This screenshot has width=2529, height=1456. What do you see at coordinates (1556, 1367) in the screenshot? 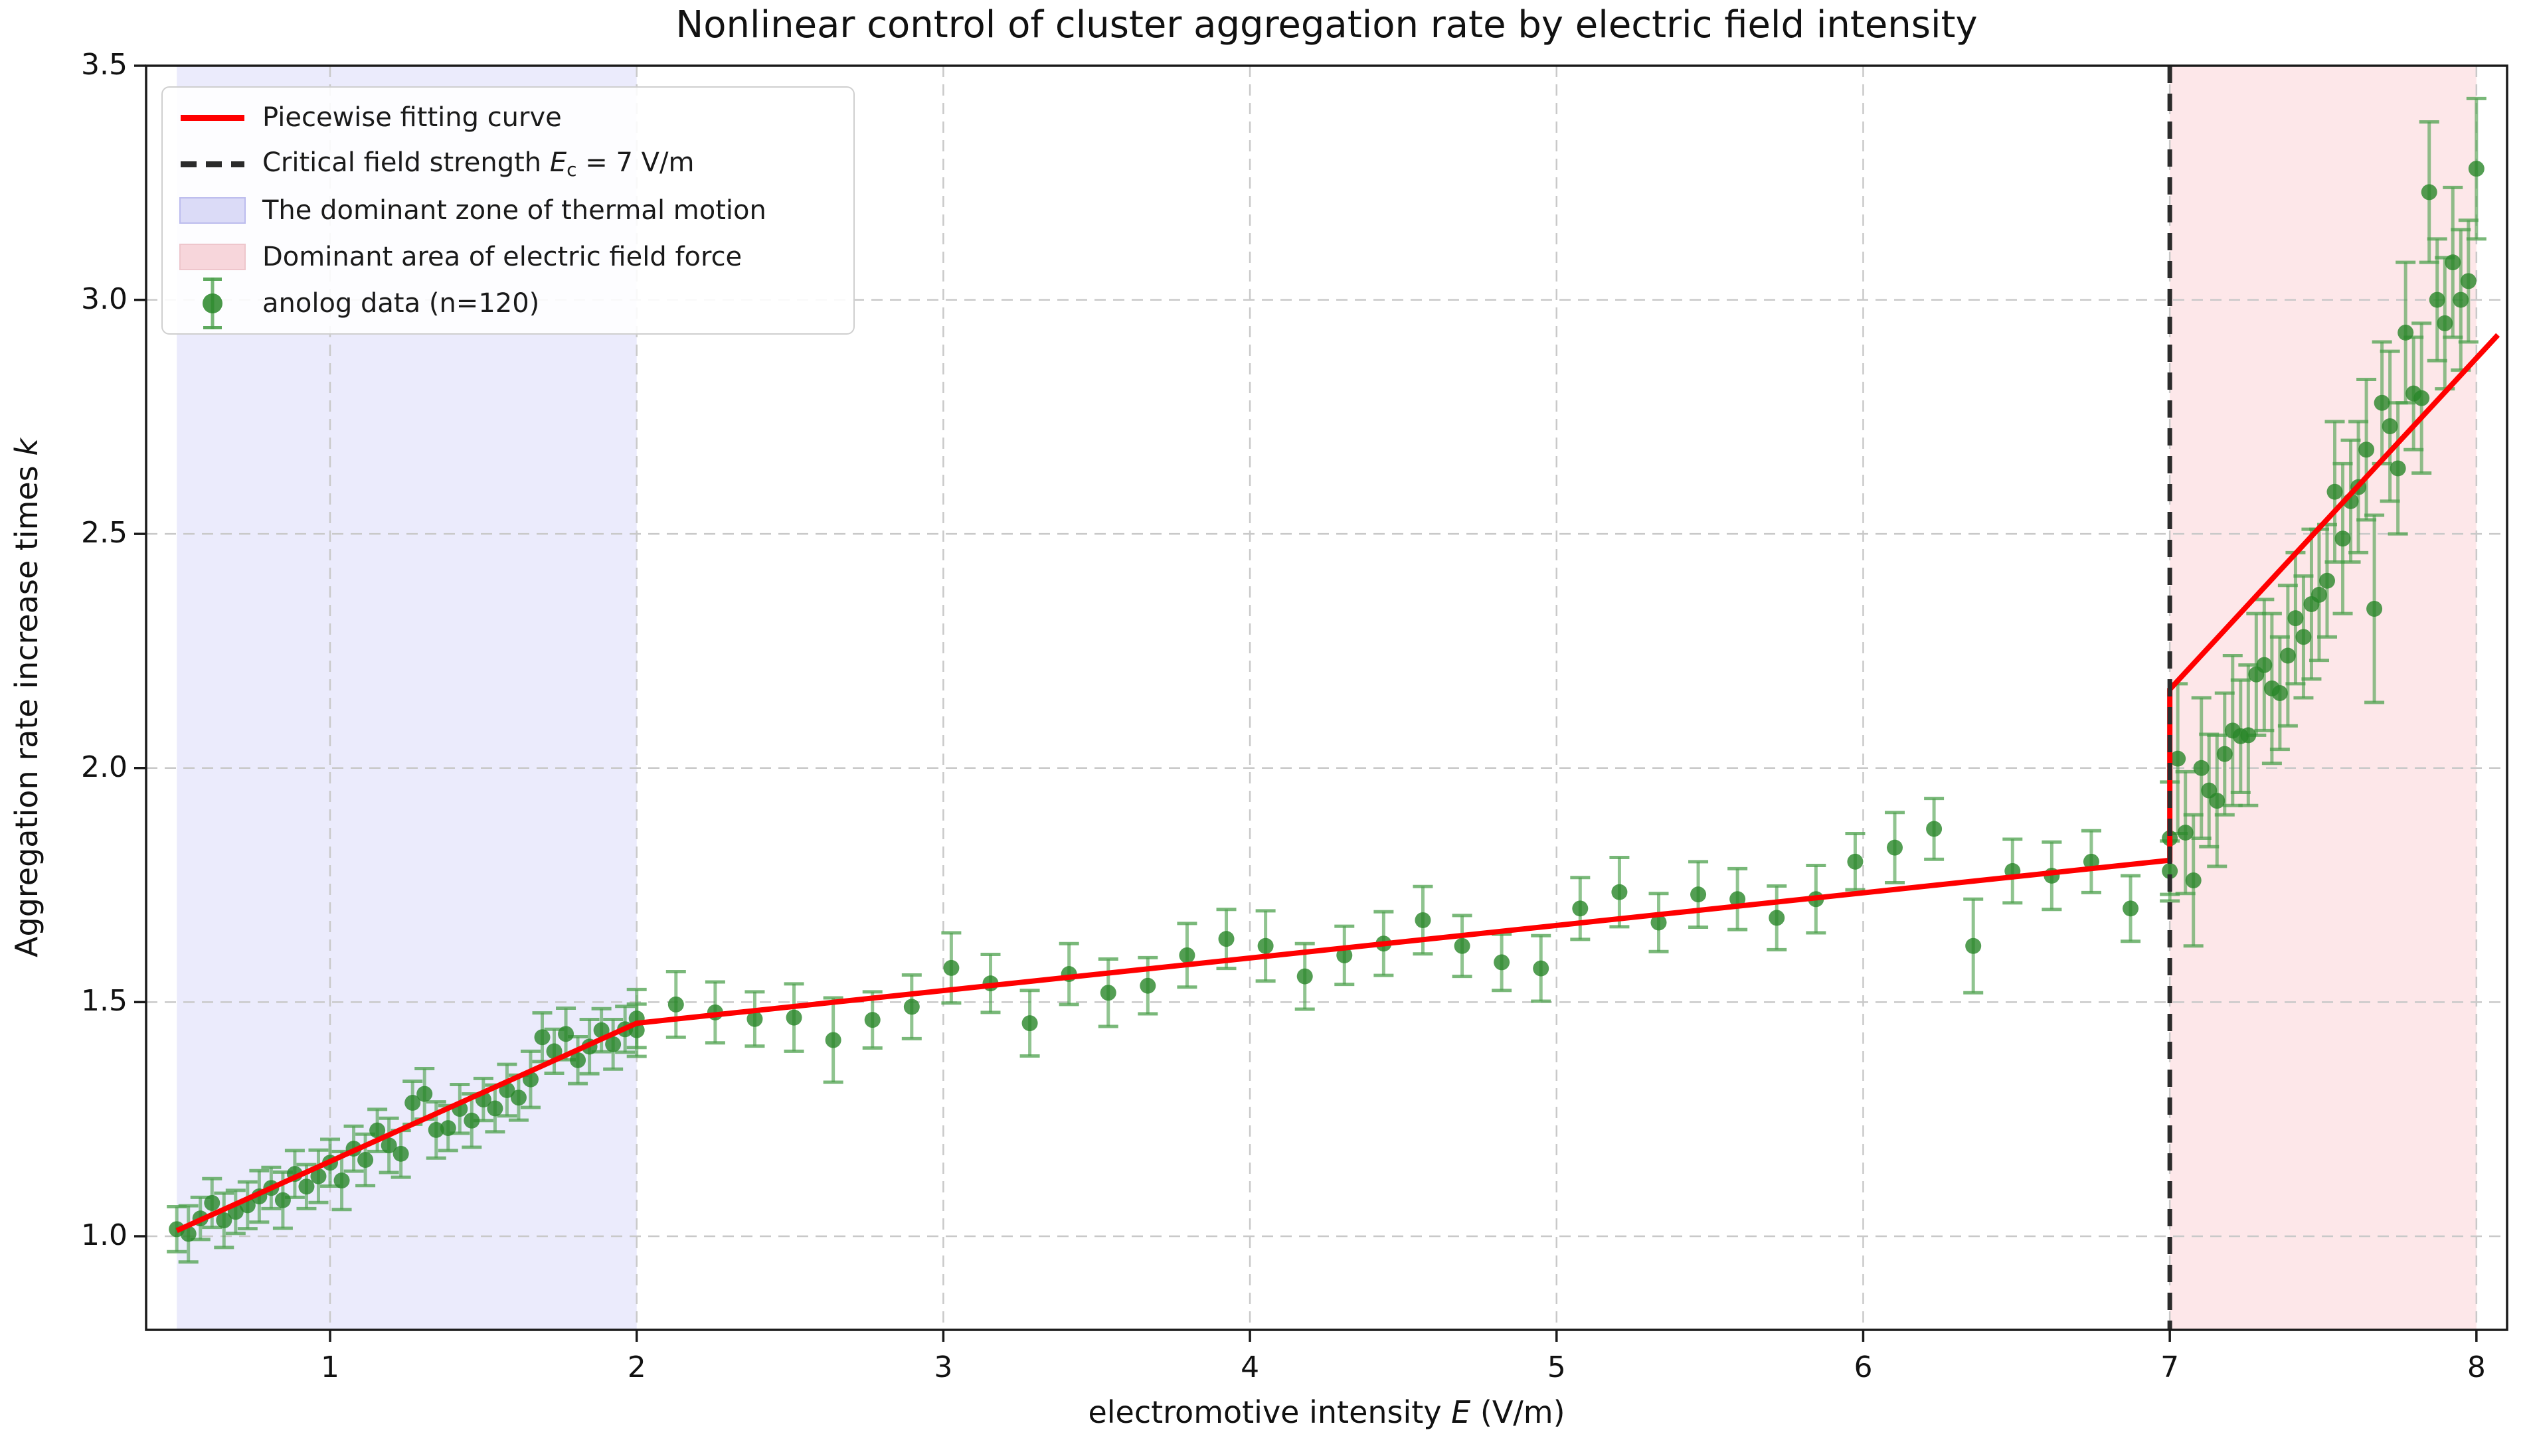
I see `x-tick-label: 5` at bounding box center [1556, 1367].